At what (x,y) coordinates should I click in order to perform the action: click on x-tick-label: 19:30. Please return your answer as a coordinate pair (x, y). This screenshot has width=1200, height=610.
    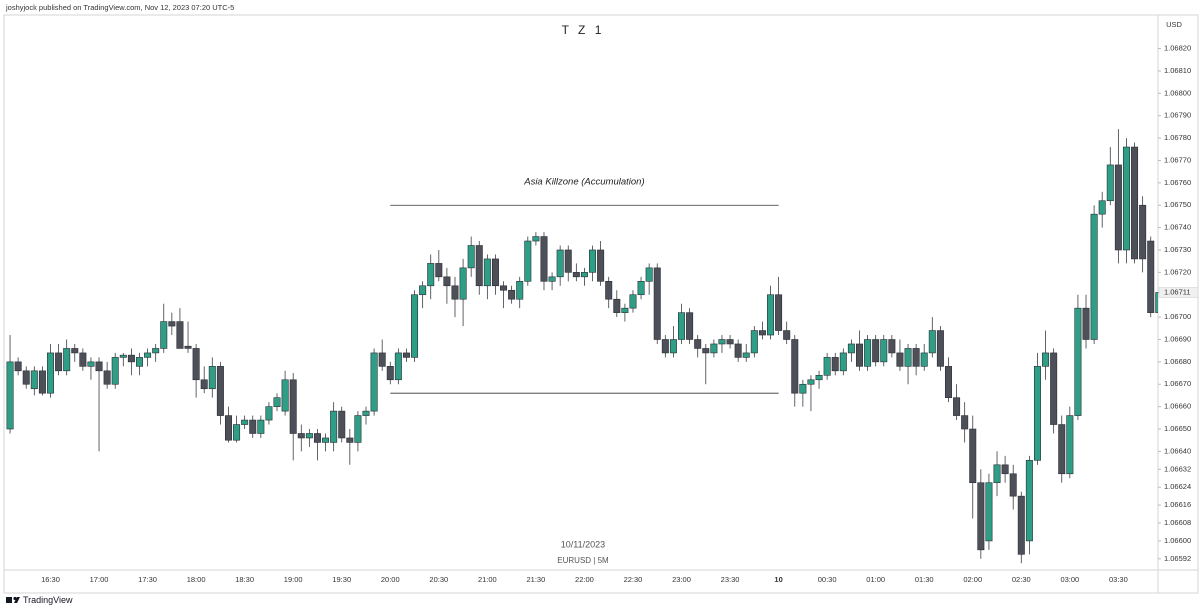
    Looking at the image, I should click on (341, 579).